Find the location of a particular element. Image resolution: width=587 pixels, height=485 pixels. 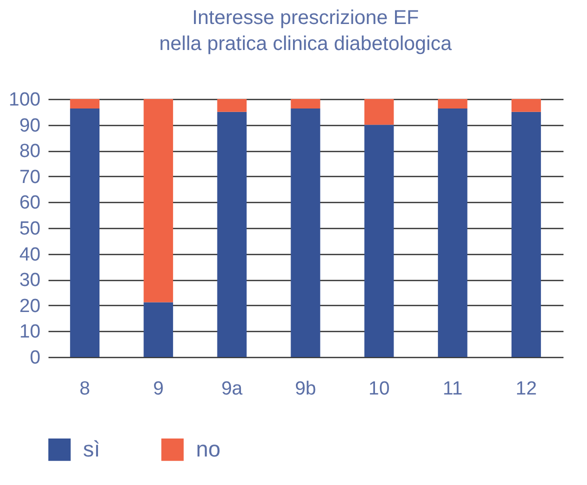

y-tick-label: 20 is located at coordinates (29, 306).